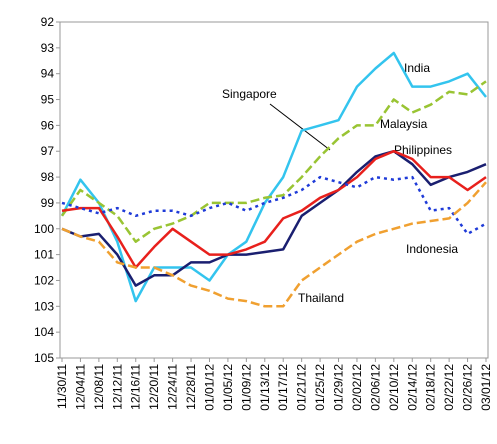  I want to click on x-tick-label: 12/24/11, so click(173, 387).